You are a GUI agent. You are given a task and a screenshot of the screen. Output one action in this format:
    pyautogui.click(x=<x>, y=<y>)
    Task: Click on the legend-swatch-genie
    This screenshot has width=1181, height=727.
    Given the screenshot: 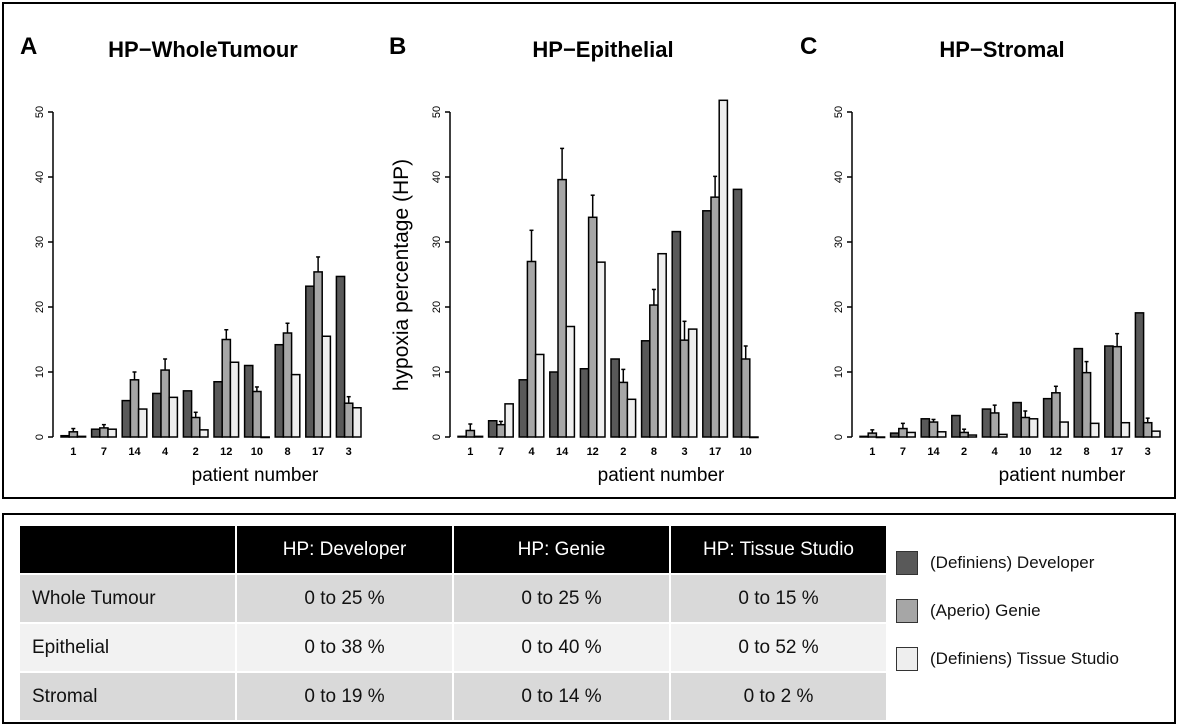 What is the action you would take?
    pyautogui.click(x=907, y=611)
    